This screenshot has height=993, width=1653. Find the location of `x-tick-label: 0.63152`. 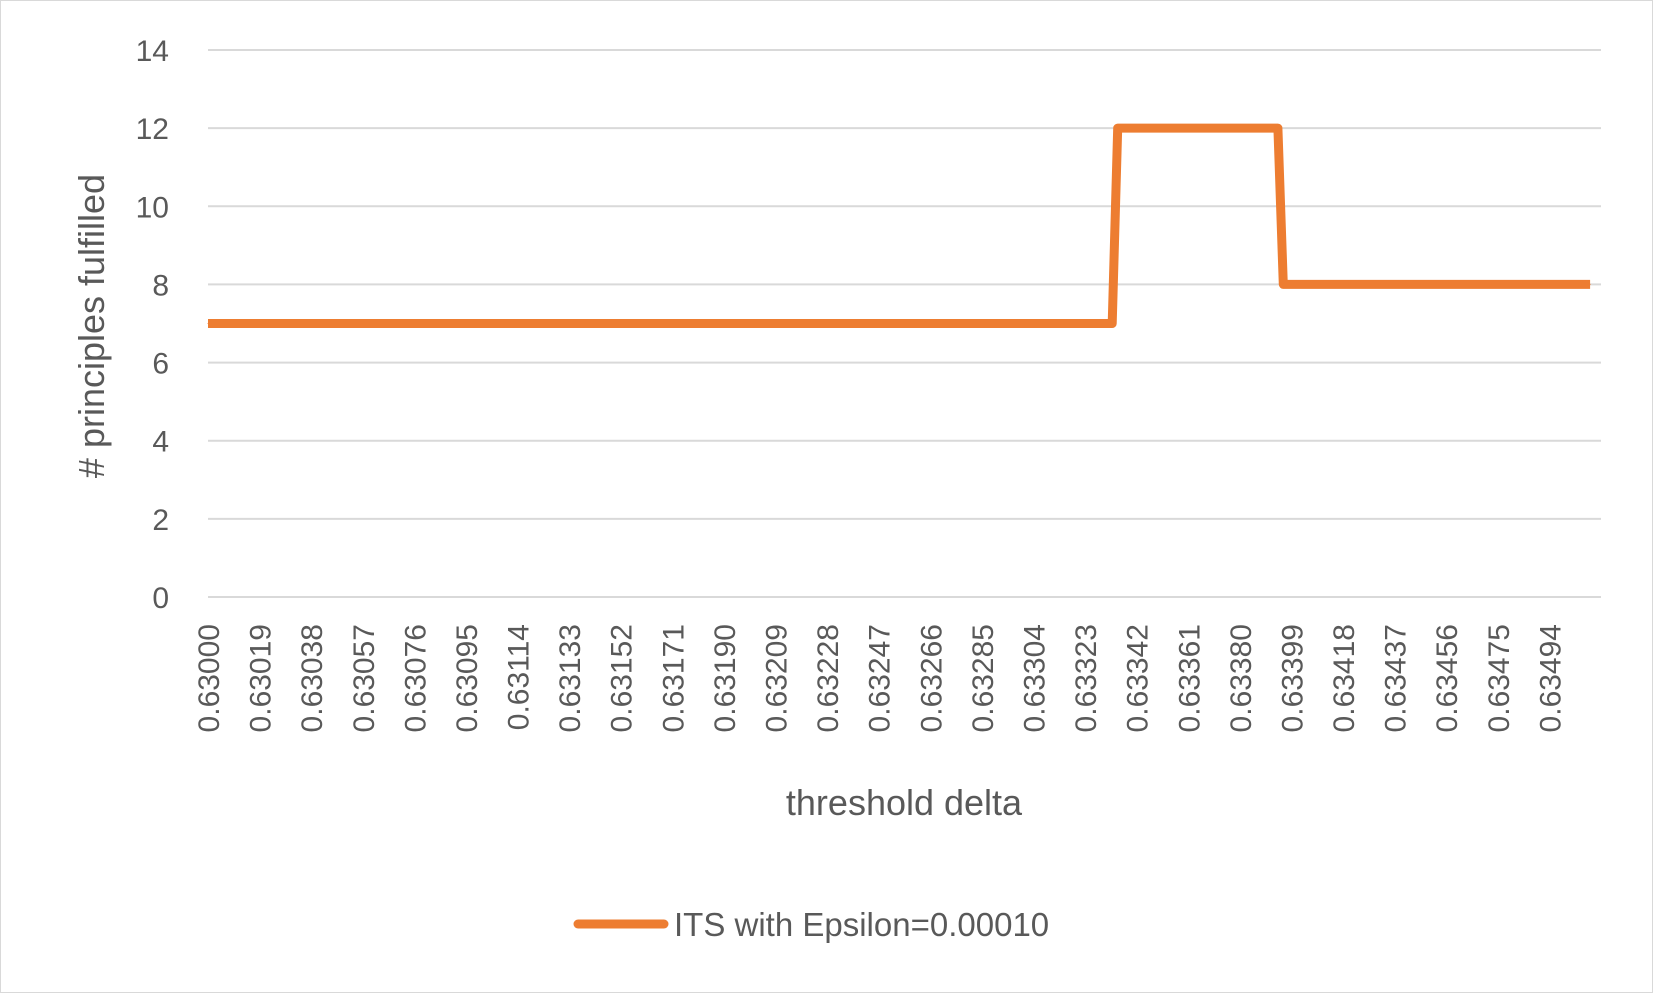

x-tick-label: 0.63152 is located at coordinates (622, 678).